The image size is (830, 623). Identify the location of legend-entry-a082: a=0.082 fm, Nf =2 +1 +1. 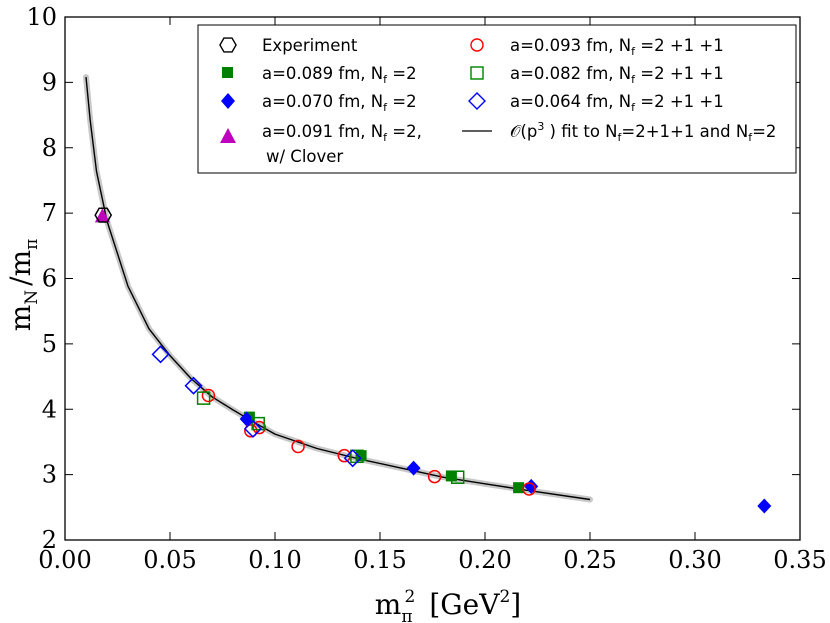
(597, 75).